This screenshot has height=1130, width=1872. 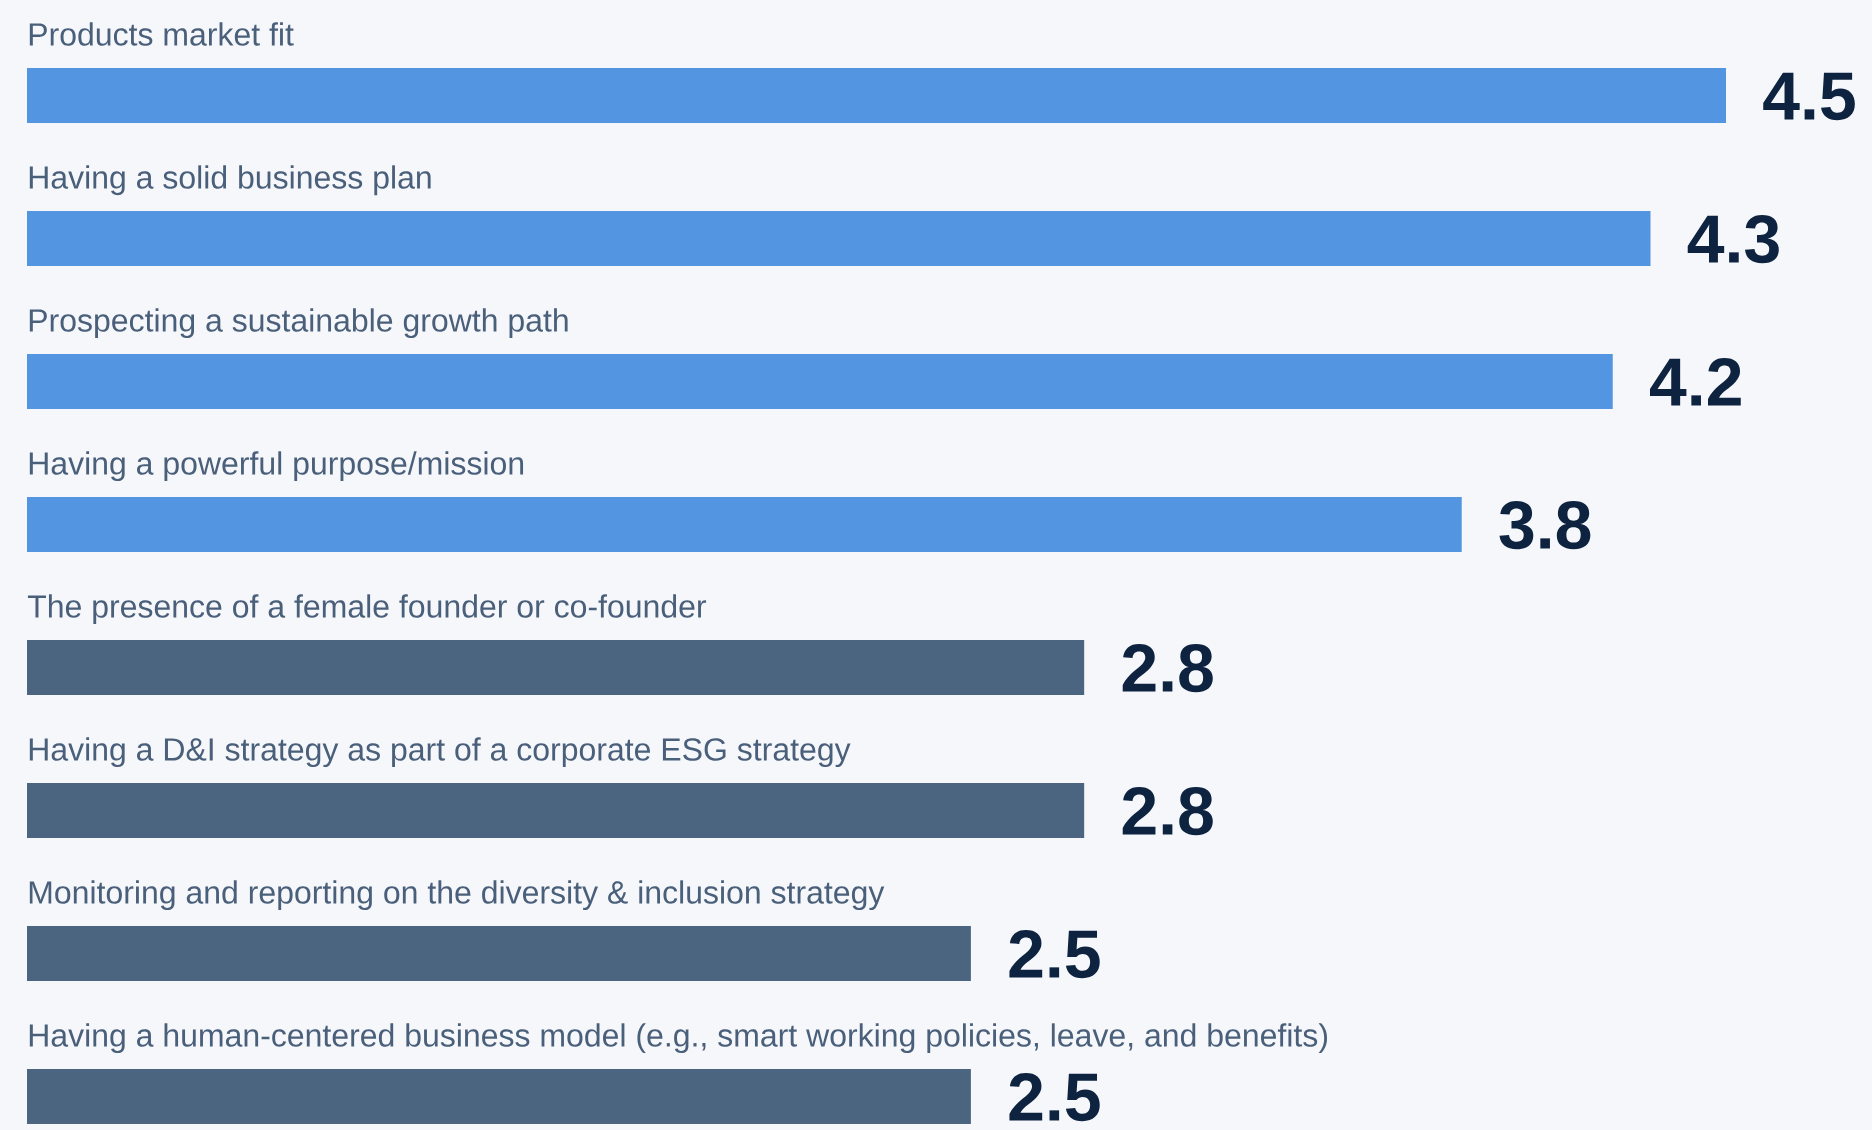 I want to click on y-tick-label: Prospecting a sustainable growth path, so click(x=298, y=323).